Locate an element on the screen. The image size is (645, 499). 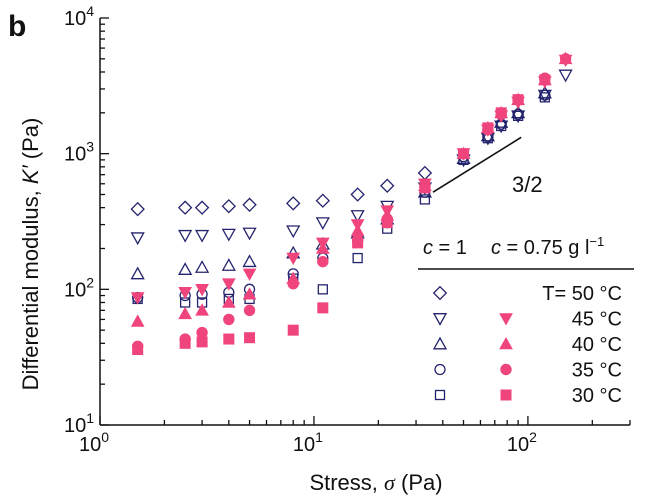
y-tick-label: 10⁴ is located at coordinates (79, 16).